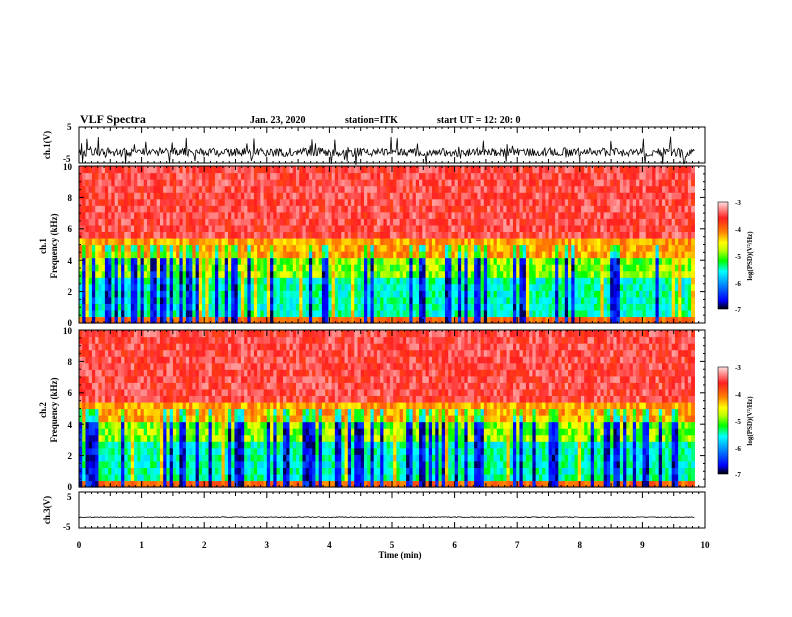 The image size is (792, 617). I want to click on ch1-spec-ytick-2: 2, so click(70, 292).